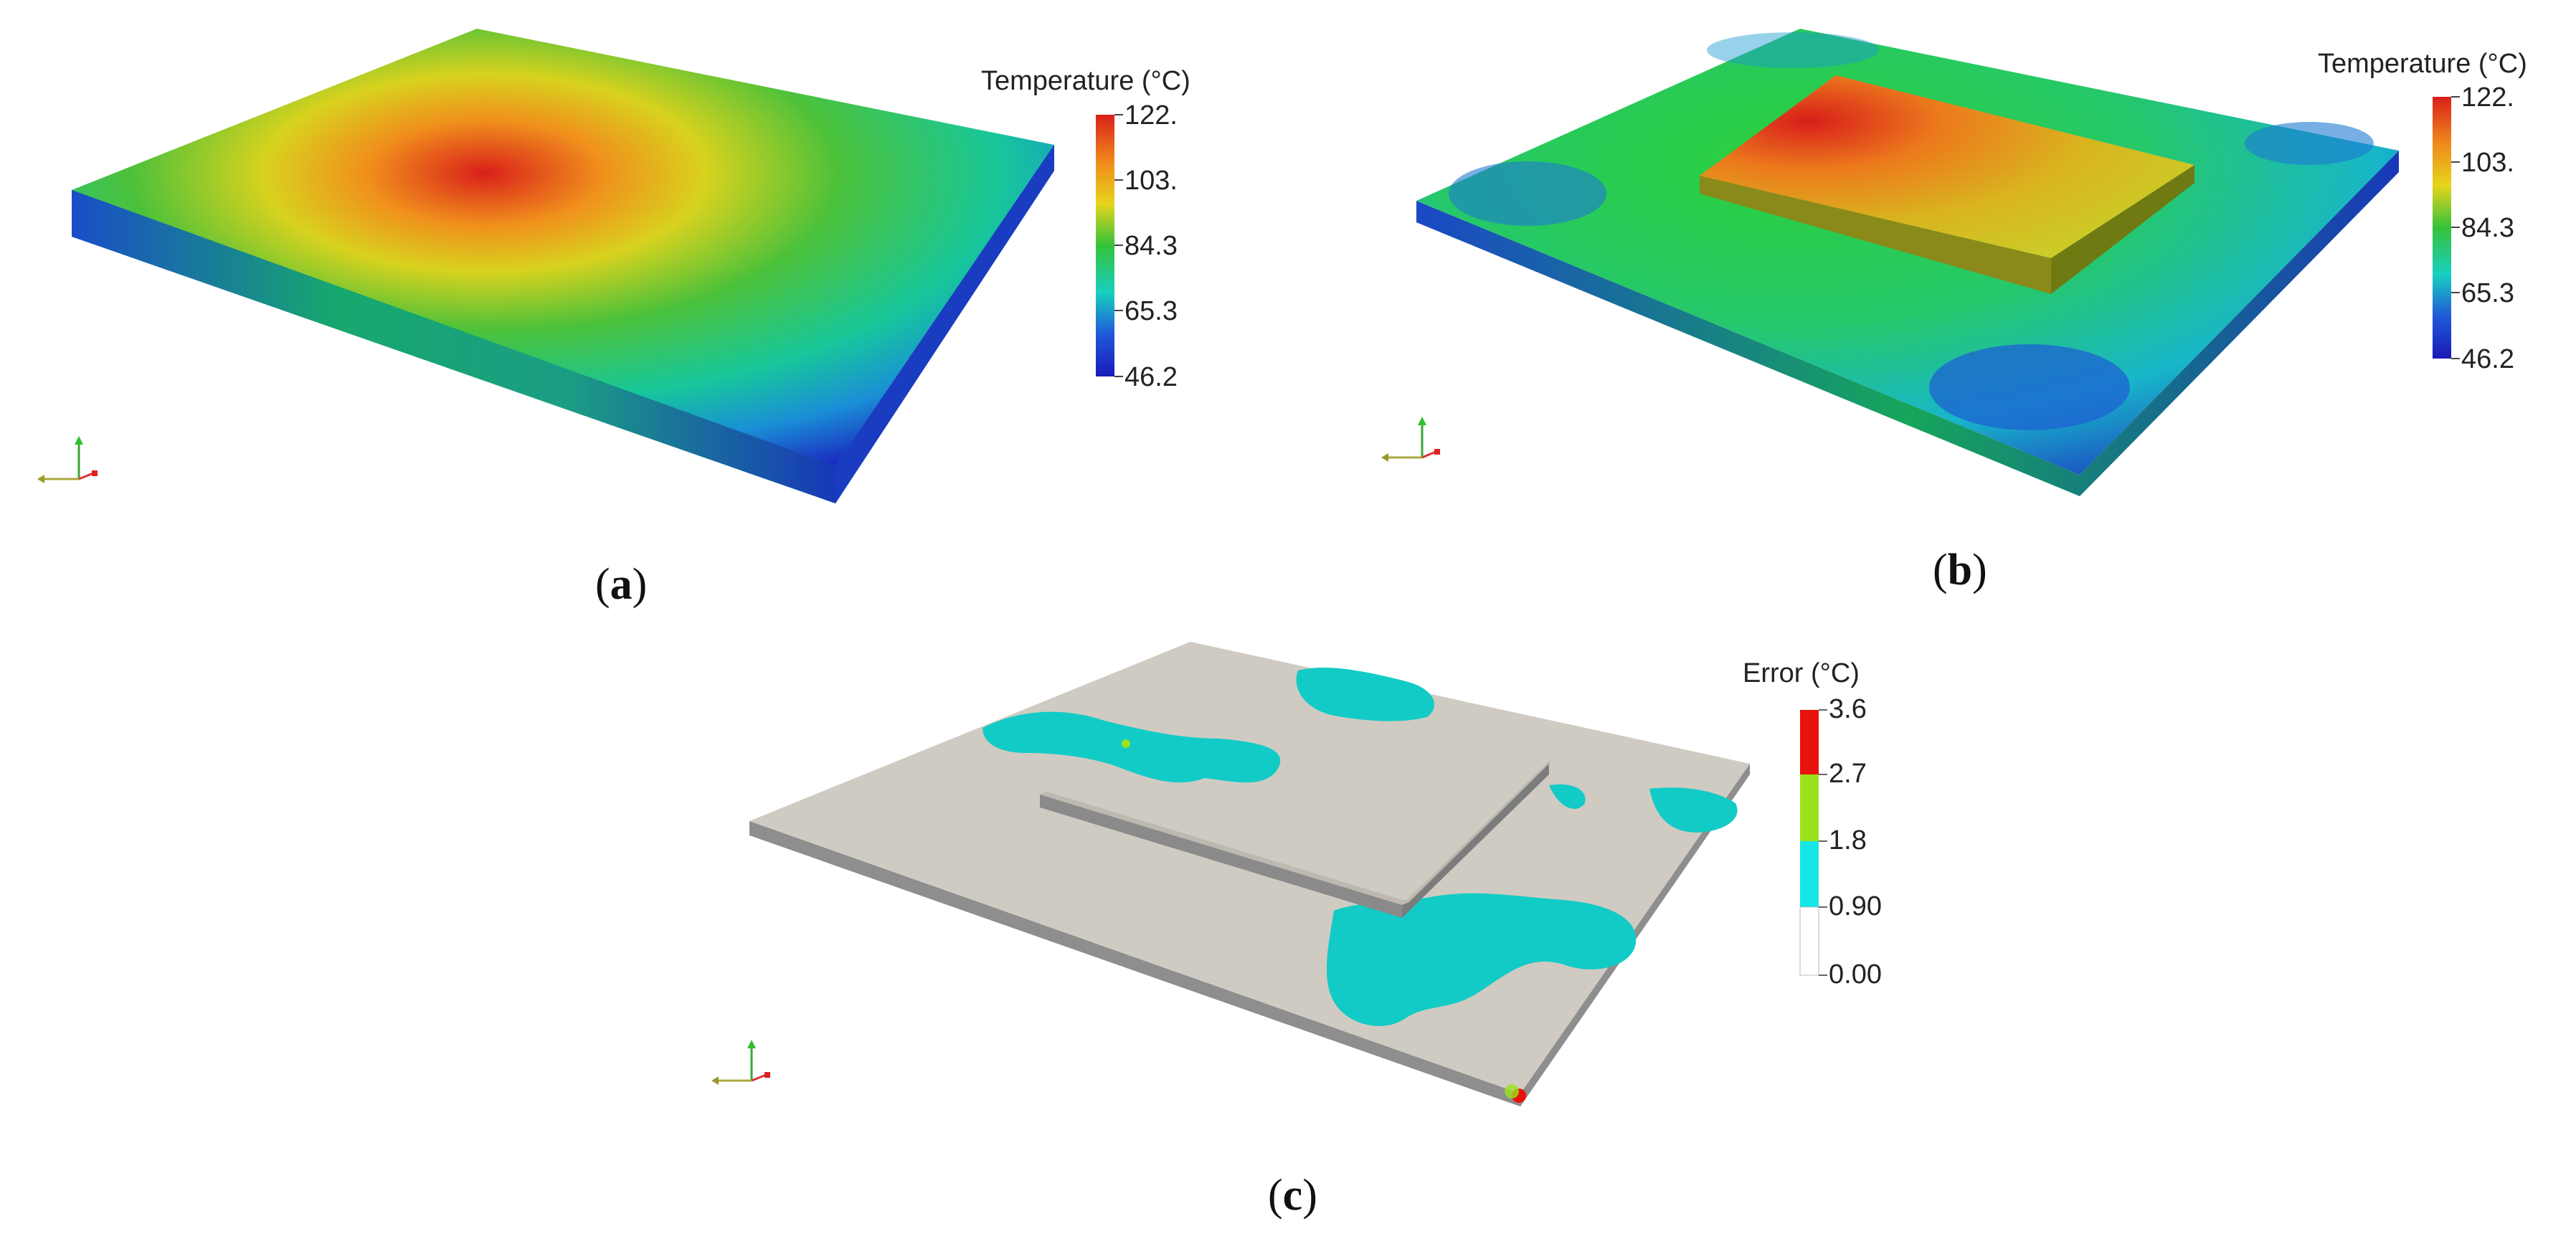 The image size is (2576, 1247). I want to click on colorbar-a, so click(1109, 245).